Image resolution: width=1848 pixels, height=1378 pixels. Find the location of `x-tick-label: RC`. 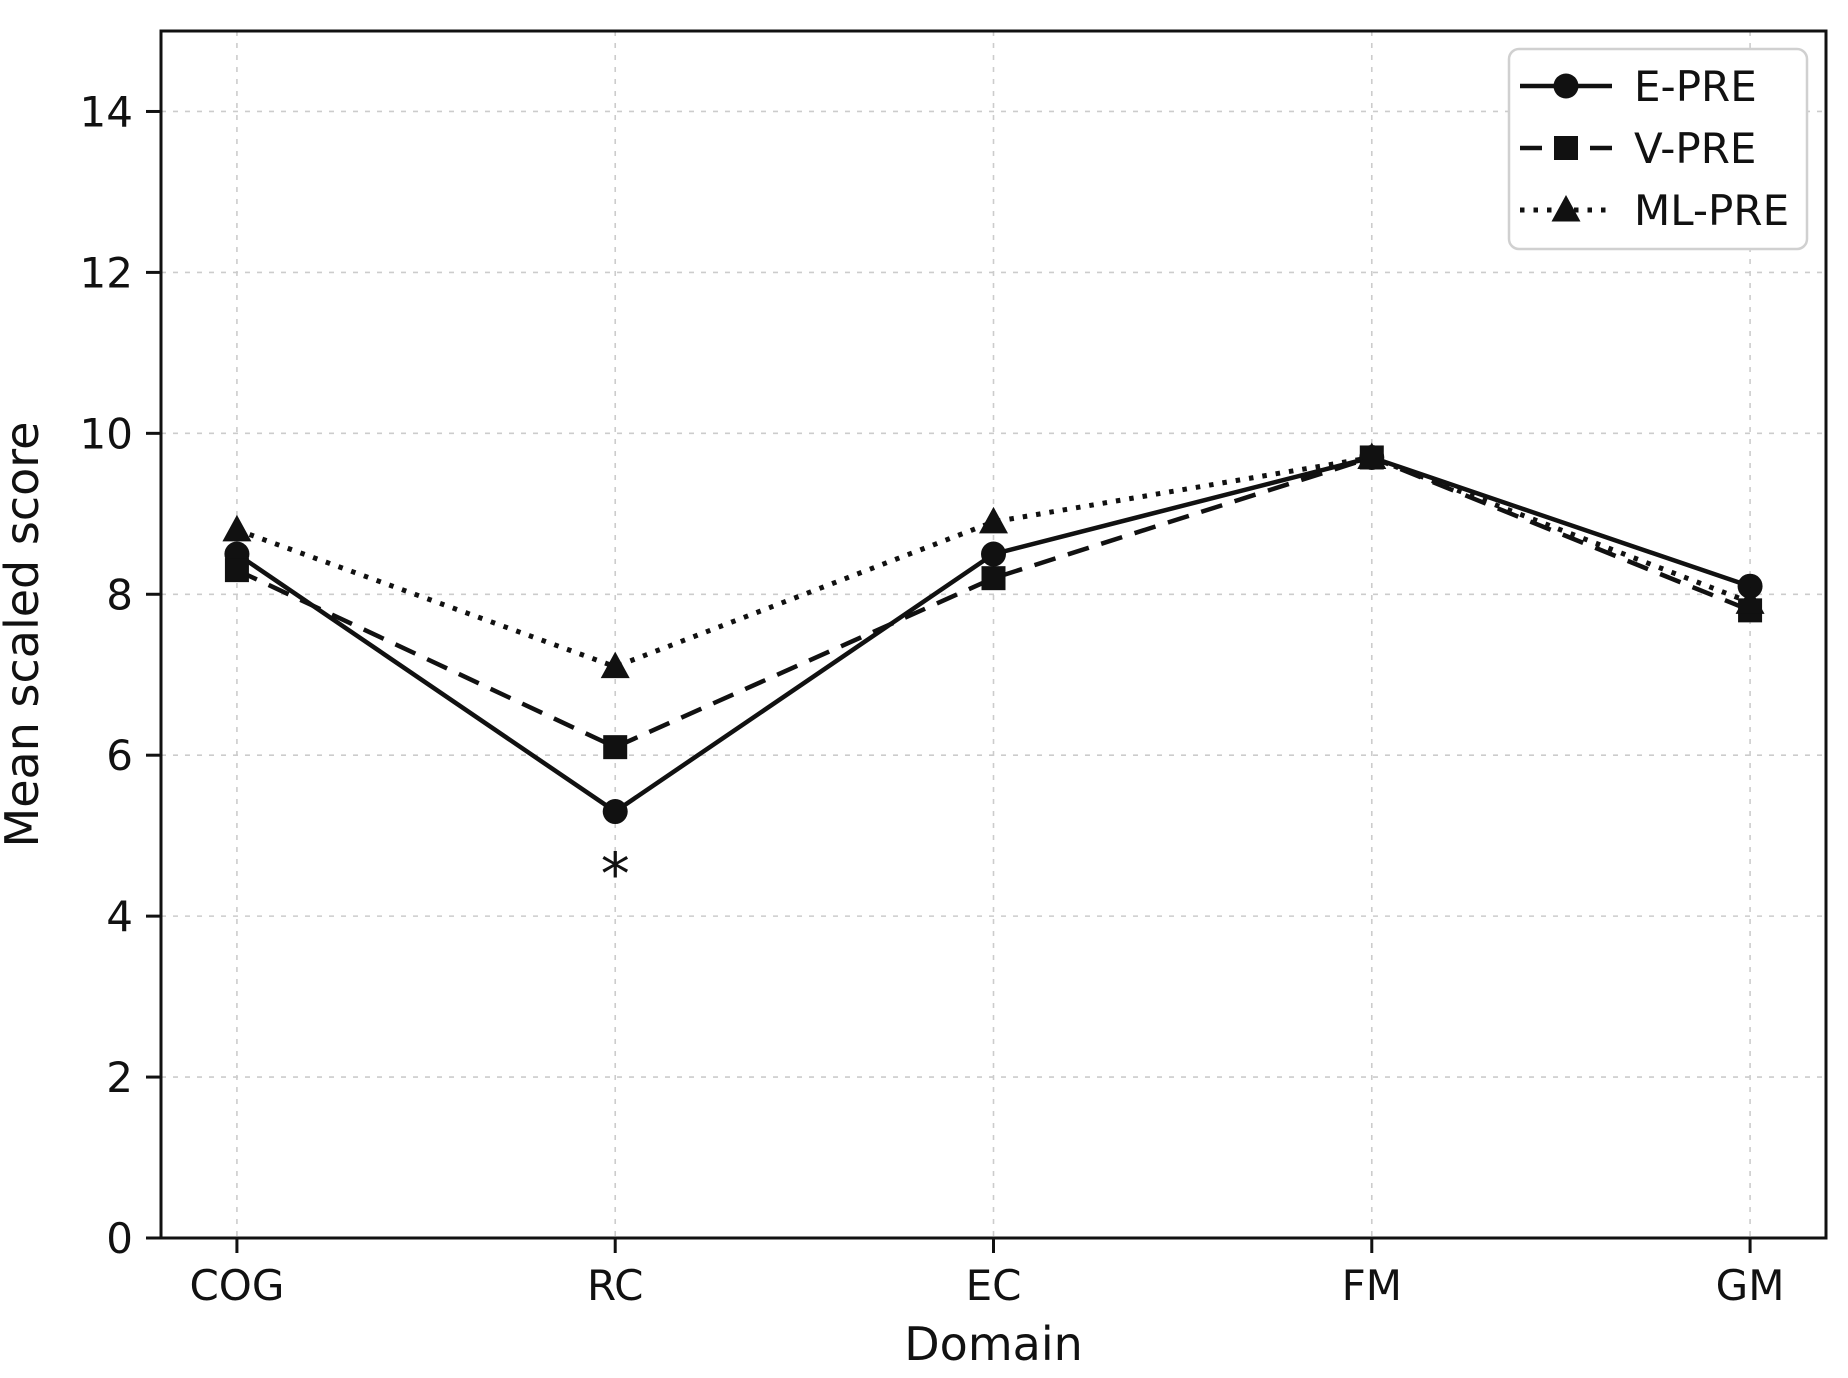

x-tick-label: RC is located at coordinates (615, 1285).